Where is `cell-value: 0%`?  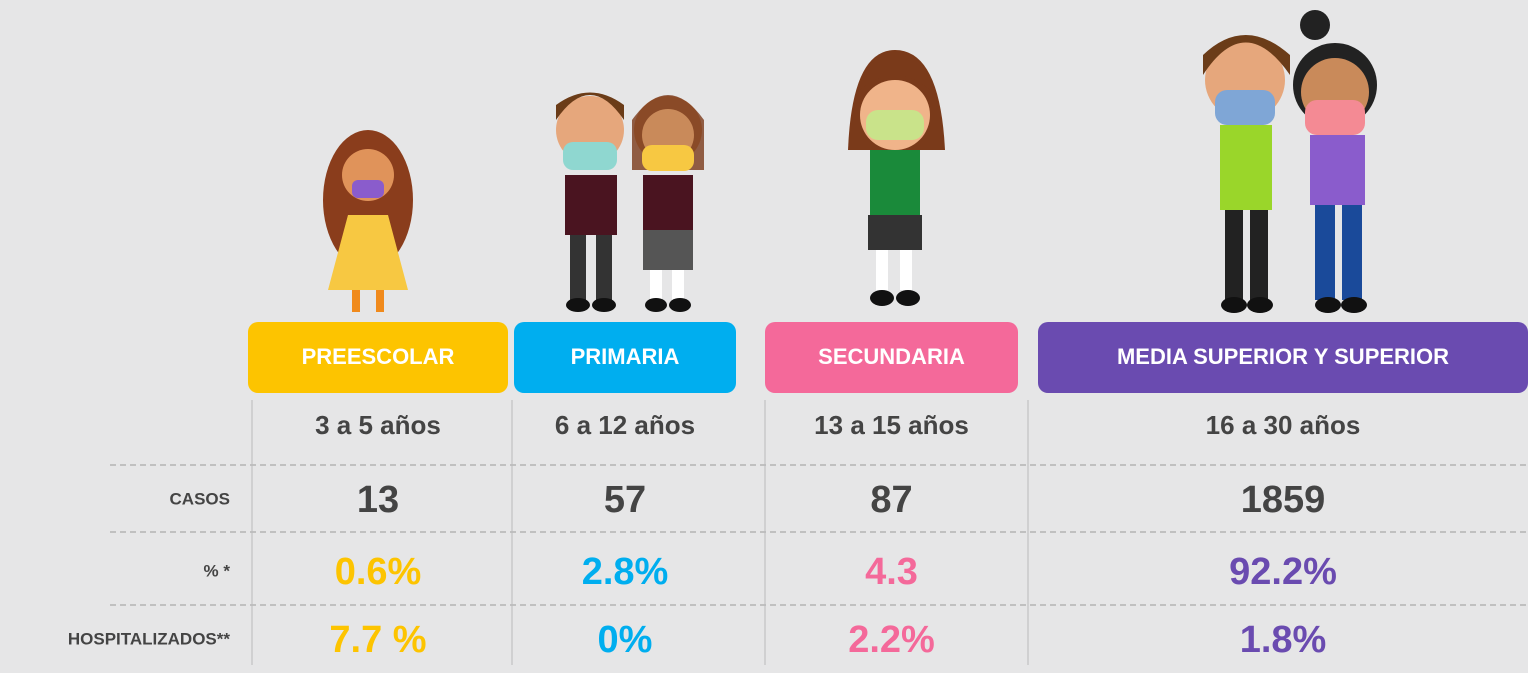 cell-value: 0% is located at coordinates (625, 640).